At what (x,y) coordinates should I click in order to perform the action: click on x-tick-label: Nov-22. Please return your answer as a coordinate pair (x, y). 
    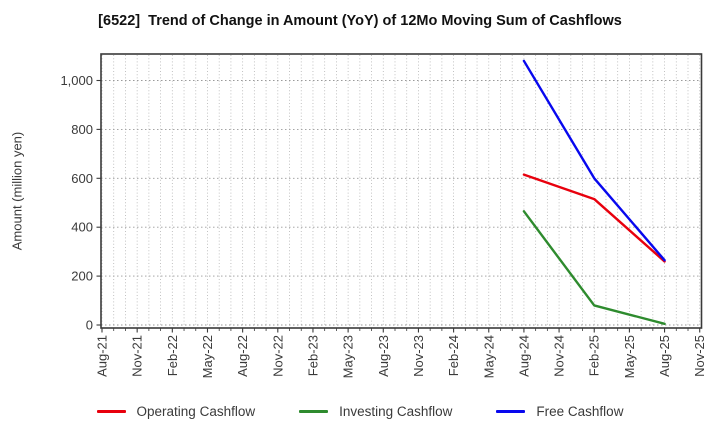
    Looking at the image, I should click on (277, 356).